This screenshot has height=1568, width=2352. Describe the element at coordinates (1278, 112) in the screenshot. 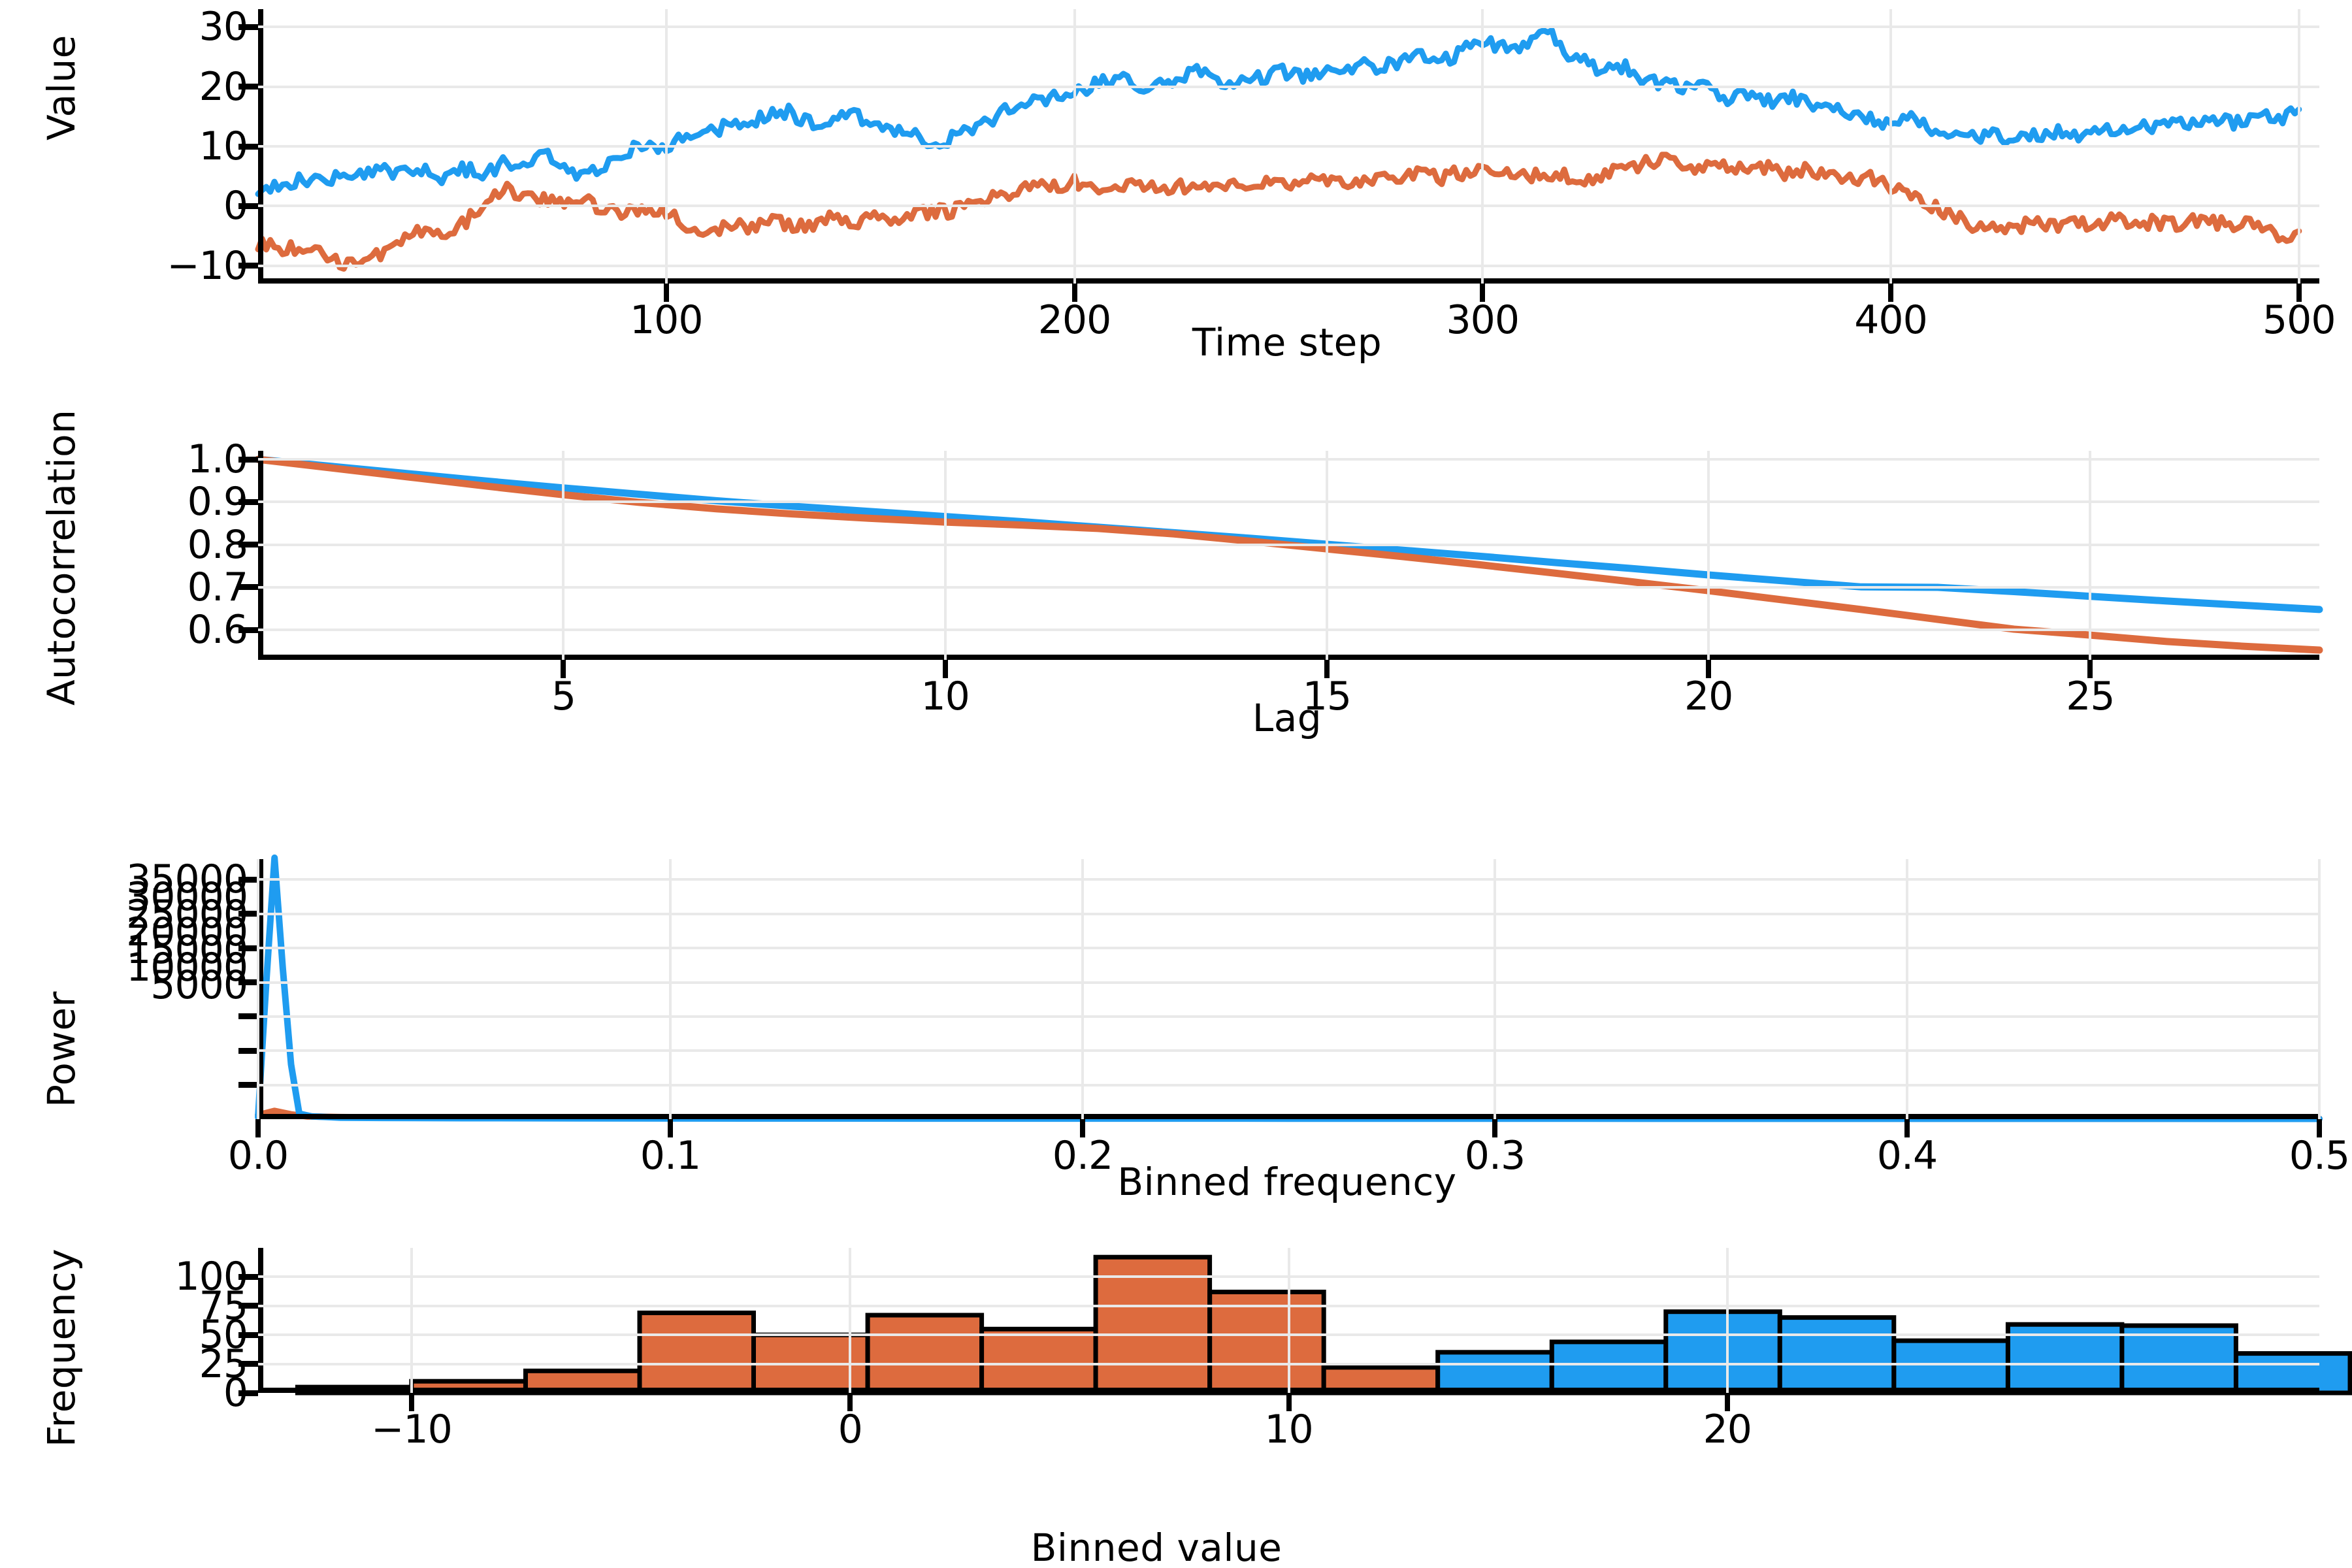

I see `series-line` at that location.